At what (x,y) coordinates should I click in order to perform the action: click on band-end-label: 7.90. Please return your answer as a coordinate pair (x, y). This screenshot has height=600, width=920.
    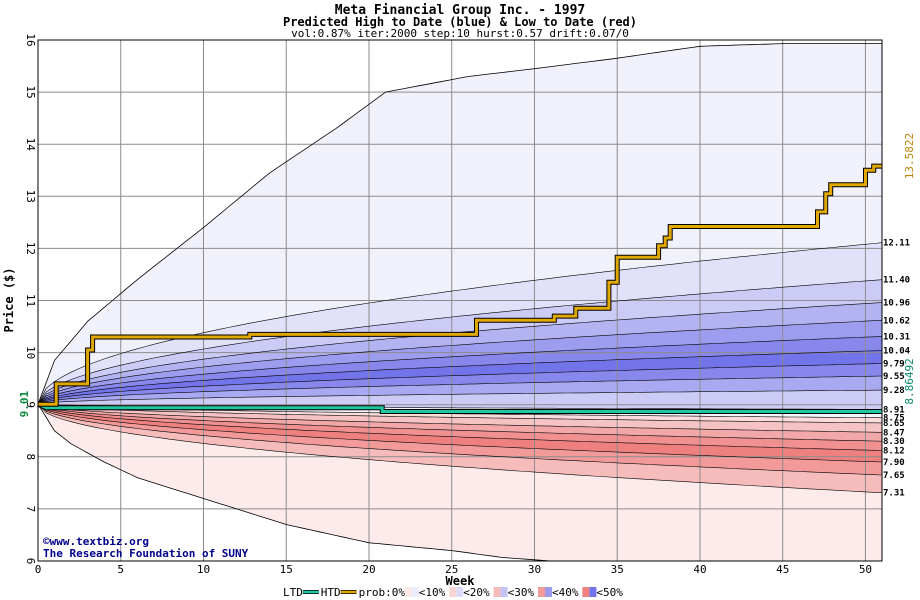
    Looking at the image, I should click on (894, 463).